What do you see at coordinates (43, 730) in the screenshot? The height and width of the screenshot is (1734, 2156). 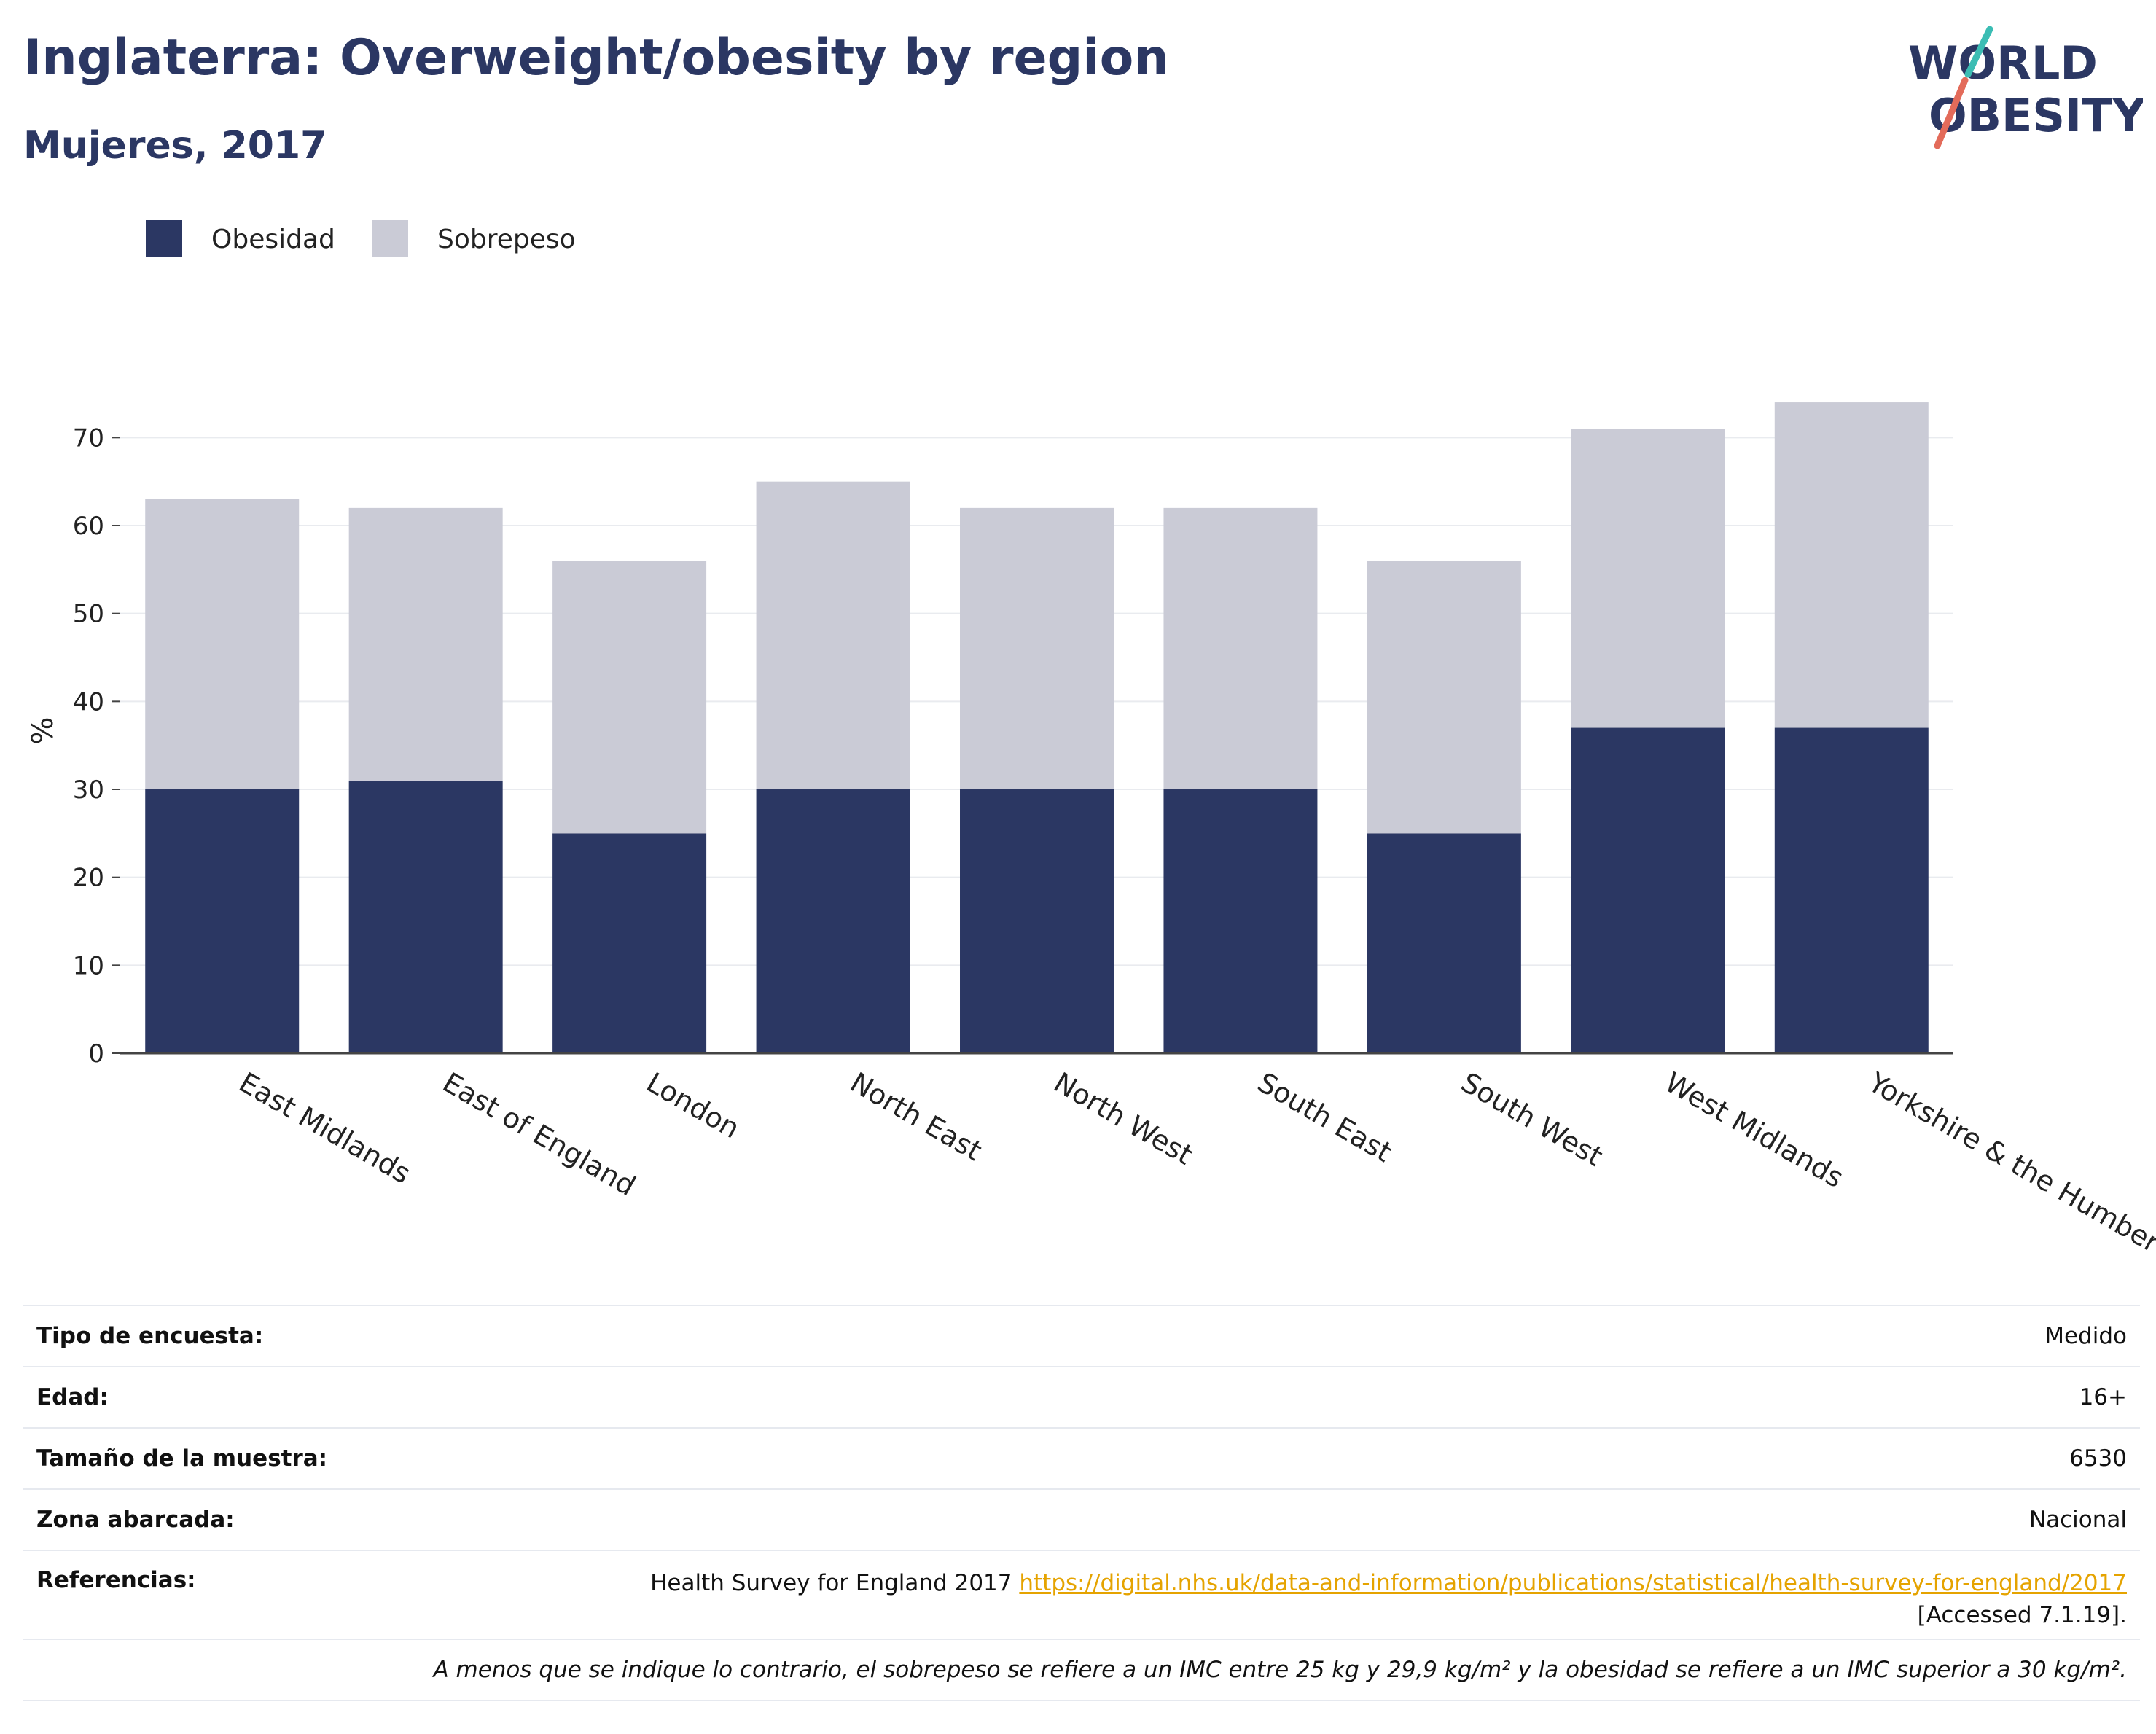 I see `y-axis-label: %` at bounding box center [43, 730].